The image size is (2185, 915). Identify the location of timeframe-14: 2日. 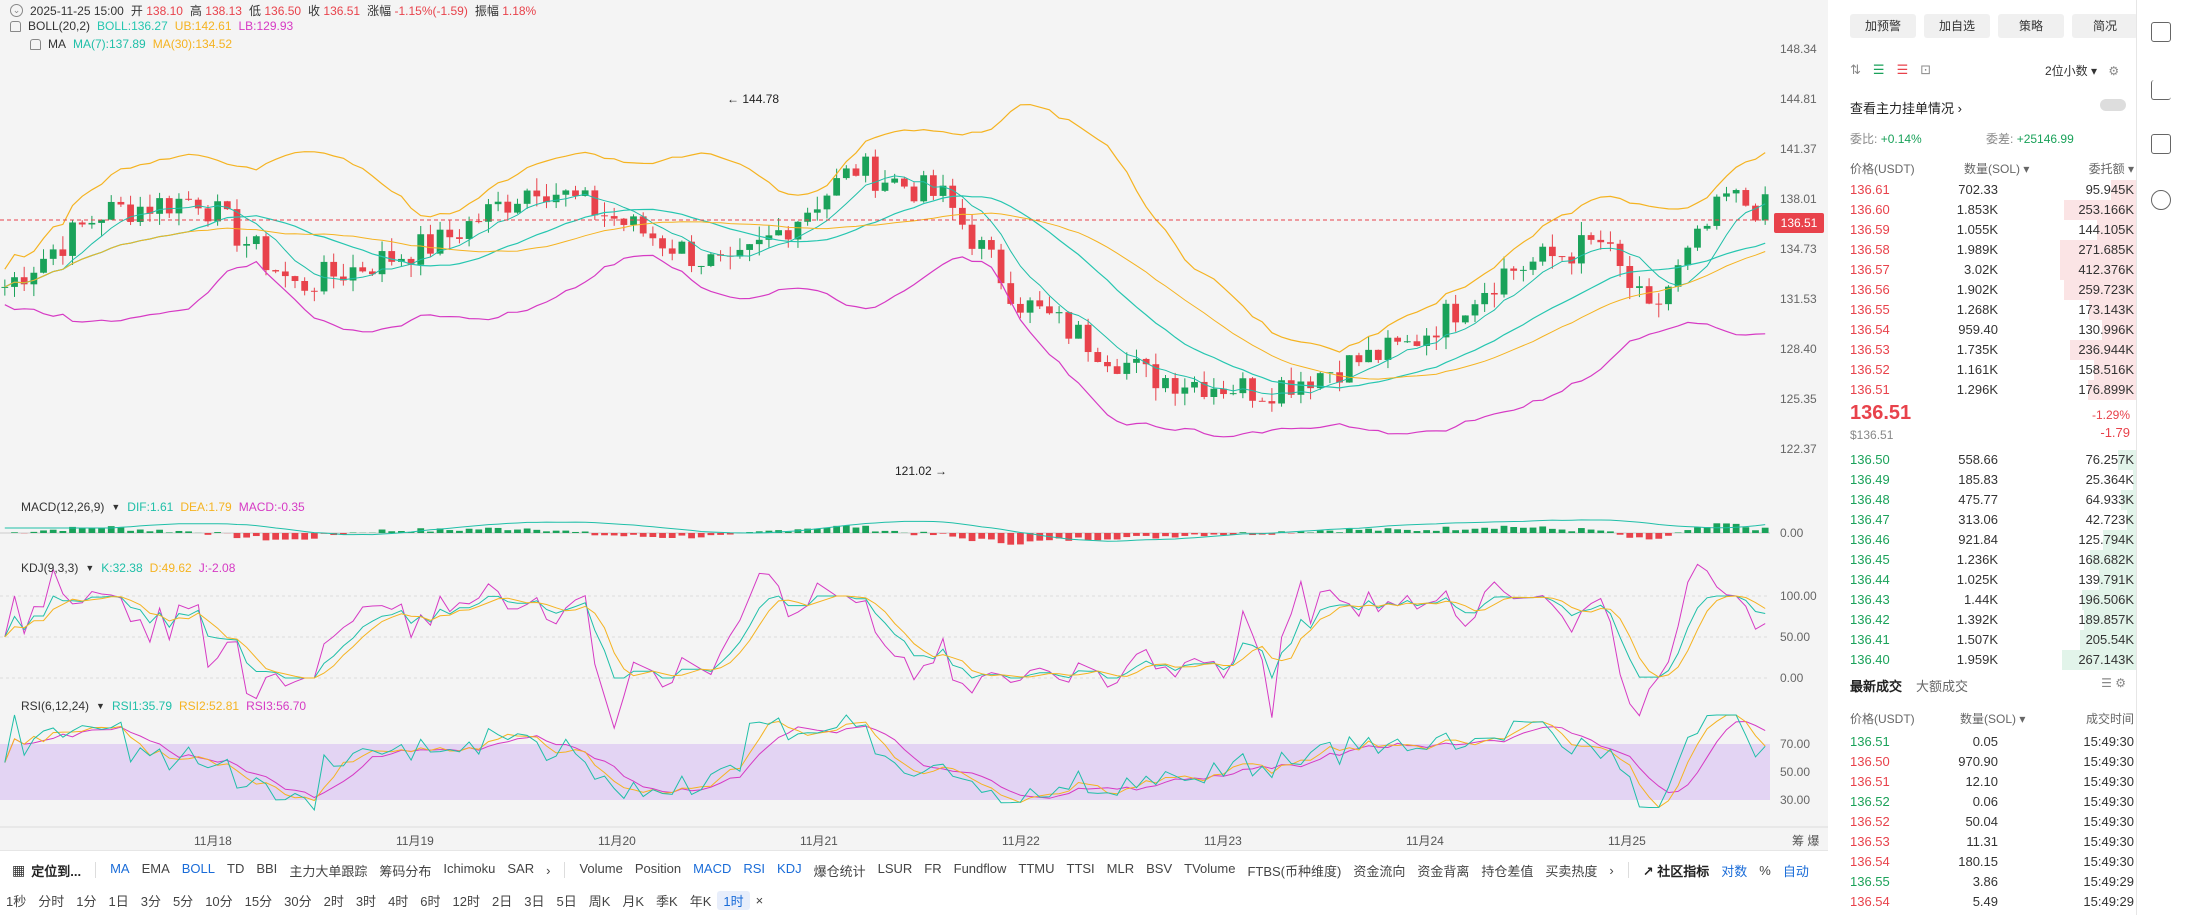
(502, 901).